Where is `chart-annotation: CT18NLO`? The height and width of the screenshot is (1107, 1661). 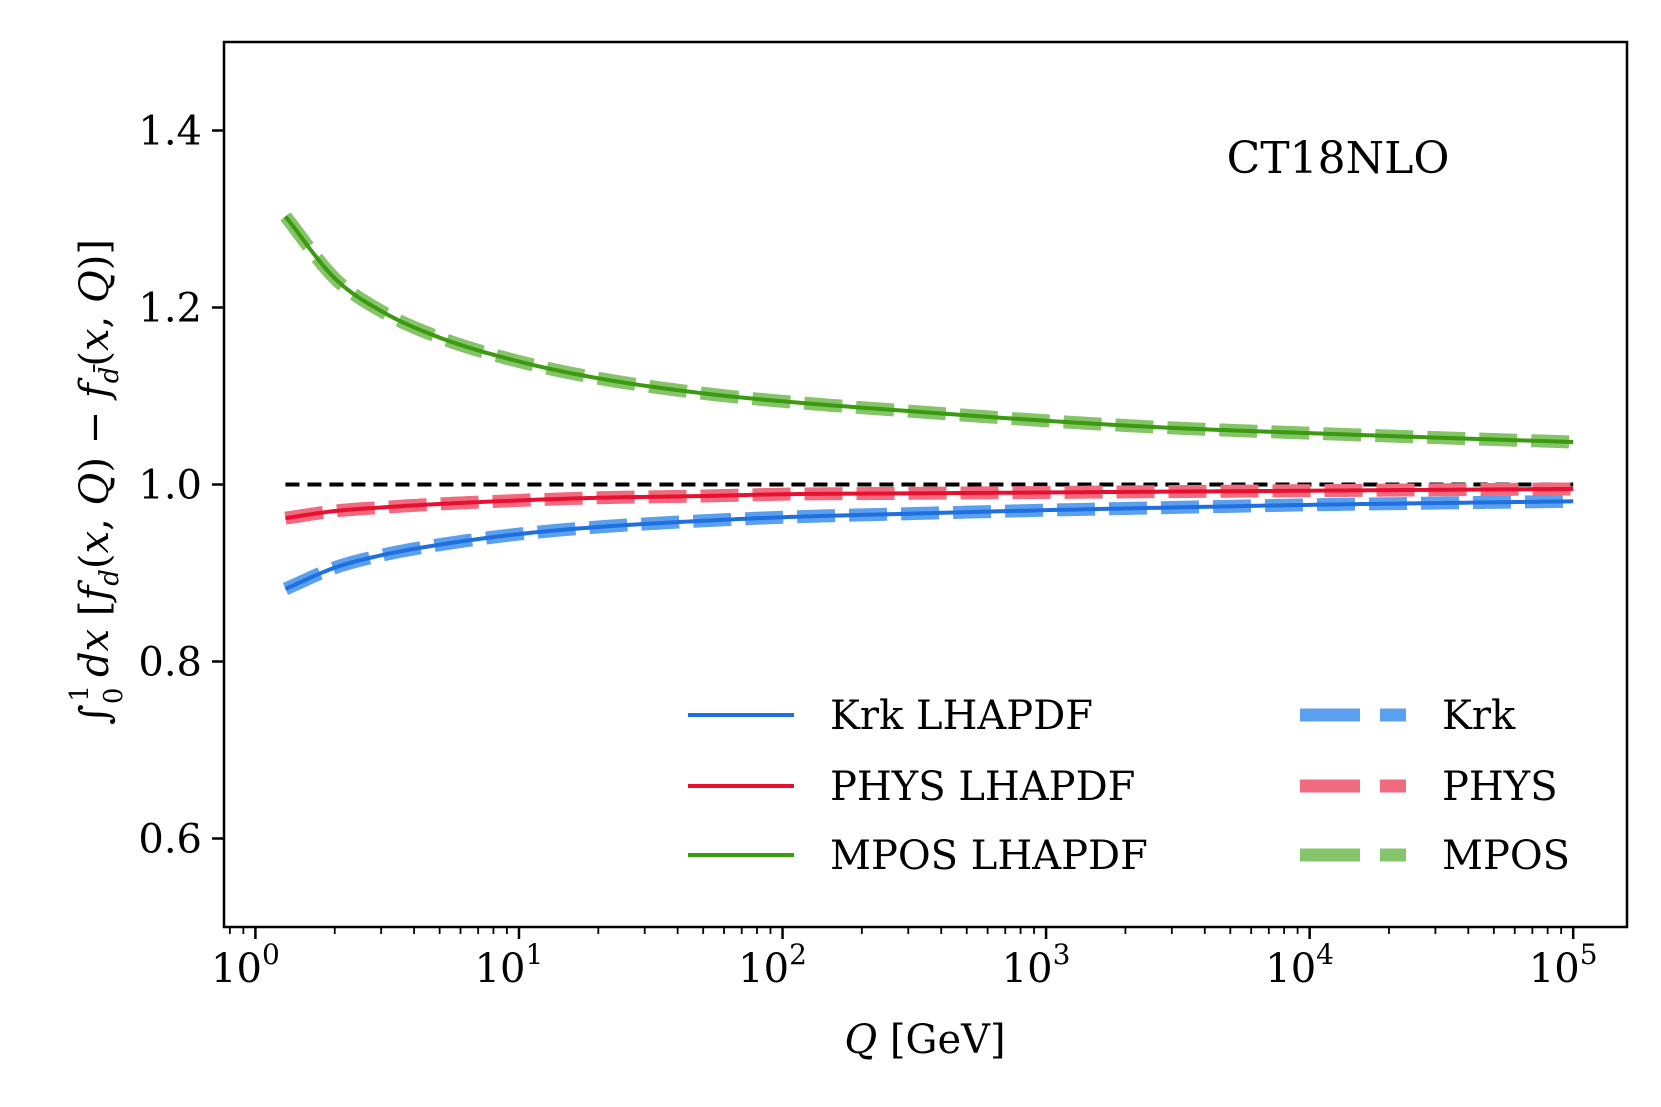
chart-annotation: CT18NLO is located at coordinates (1338, 158).